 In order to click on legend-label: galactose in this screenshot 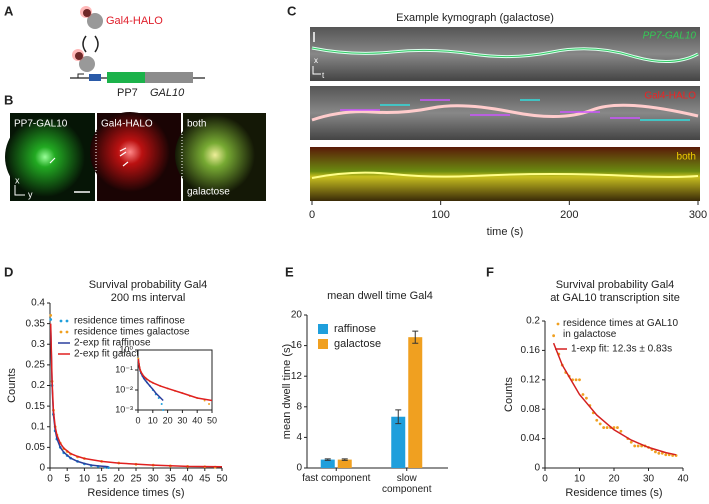, I will do `click(357, 344)`.